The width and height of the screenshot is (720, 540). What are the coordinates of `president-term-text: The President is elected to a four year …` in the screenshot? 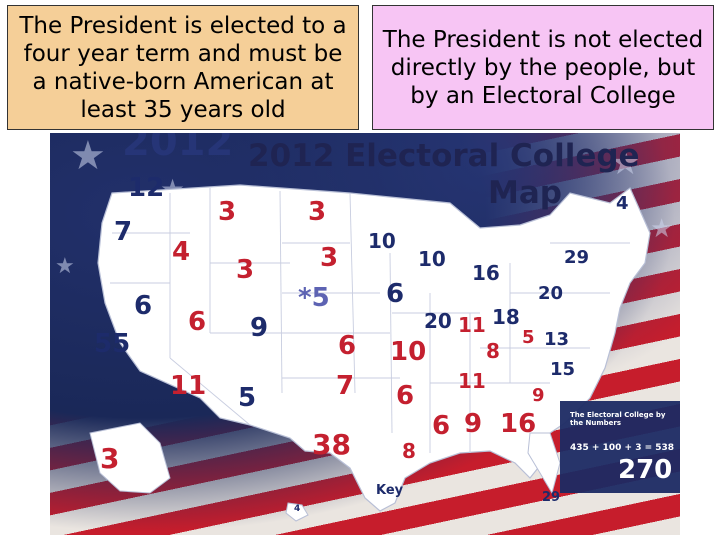 It's located at (183, 67).